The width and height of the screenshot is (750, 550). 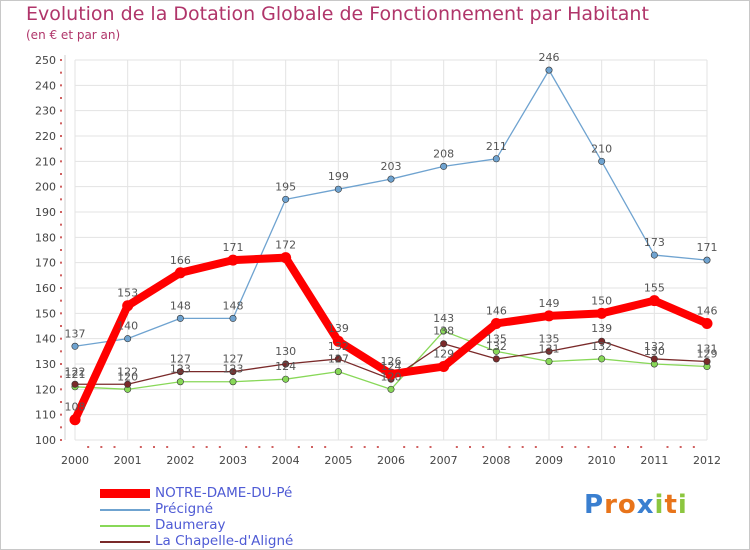 What do you see at coordinates (549, 57) in the screenshot?
I see `data-label-s1-2009: 246` at bounding box center [549, 57].